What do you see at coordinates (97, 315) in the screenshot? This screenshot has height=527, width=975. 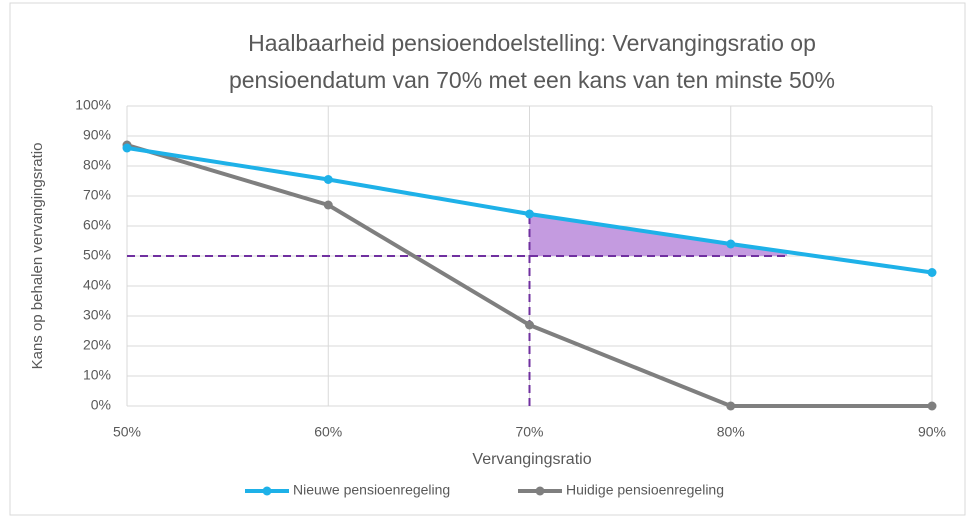 I see `y-tick-label: 30%` at bounding box center [97, 315].